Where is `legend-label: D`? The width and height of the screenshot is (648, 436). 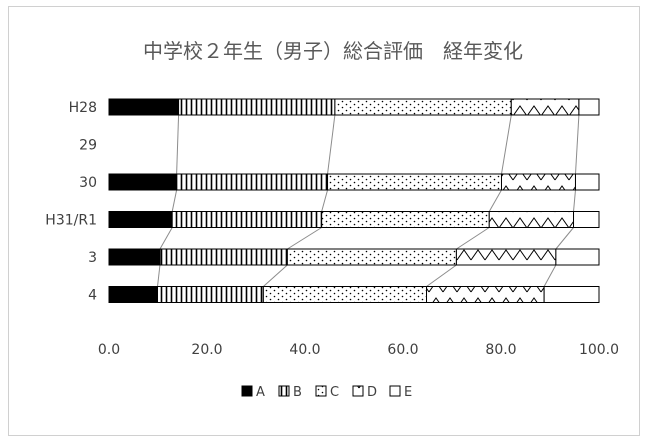
legend-label: D is located at coordinates (372, 392).